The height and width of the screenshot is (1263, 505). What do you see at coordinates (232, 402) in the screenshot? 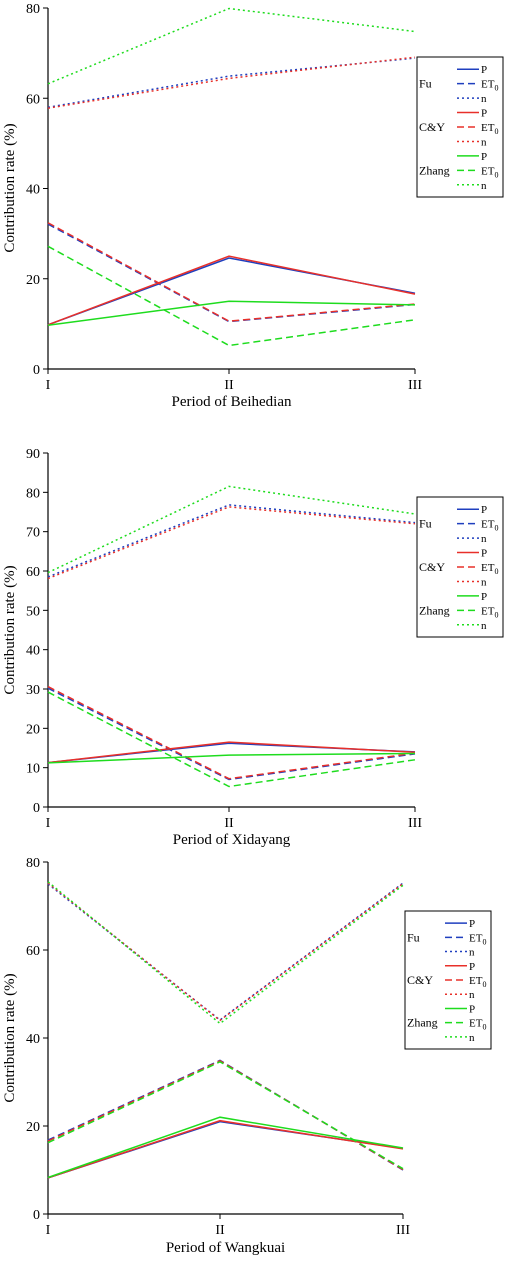
I see `x-axis-label: Period of Beihedian` at bounding box center [232, 402].